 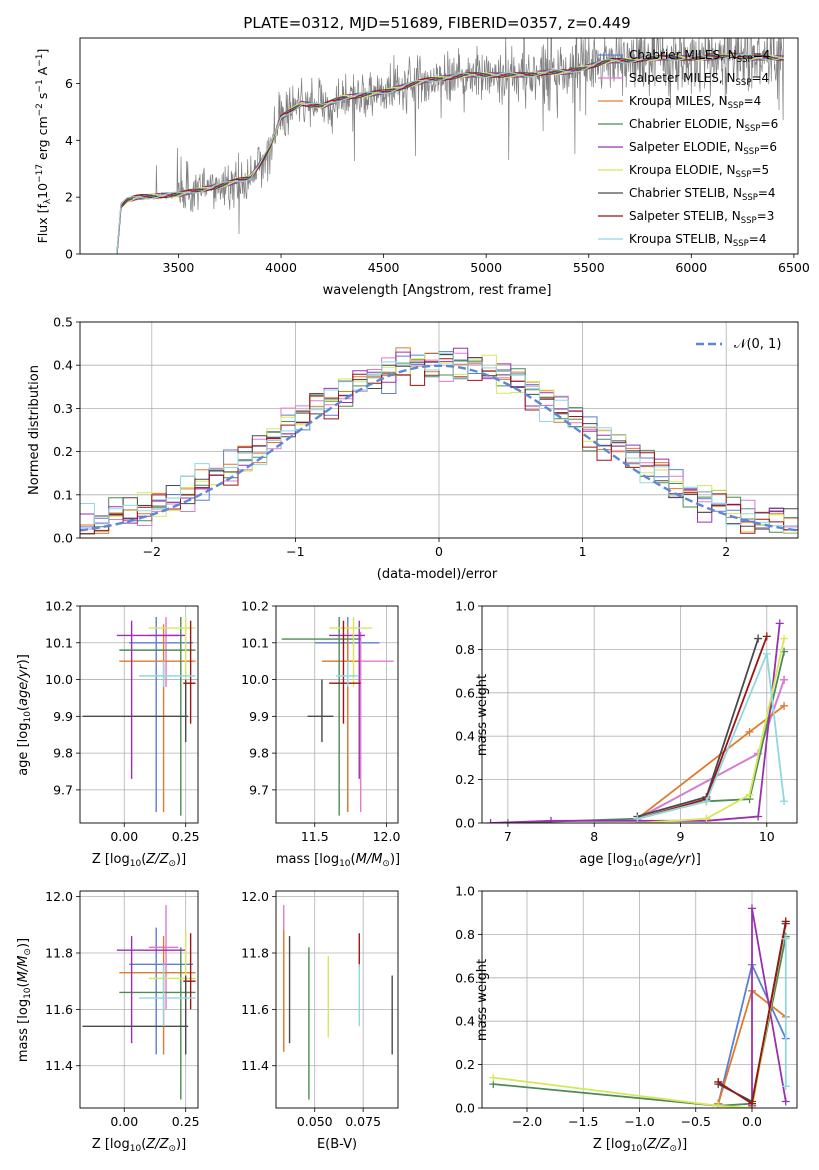 What do you see at coordinates (726, 551) in the screenshot?
I see `x-tick-label: 2` at bounding box center [726, 551].